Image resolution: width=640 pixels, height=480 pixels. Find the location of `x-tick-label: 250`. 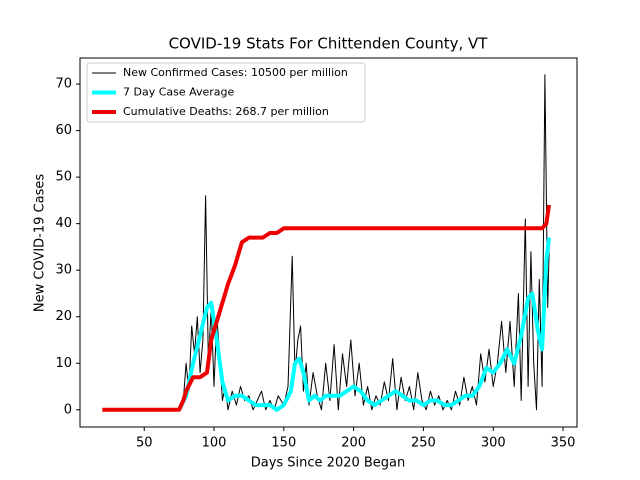

x-tick-label: 250 is located at coordinates (423, 443).